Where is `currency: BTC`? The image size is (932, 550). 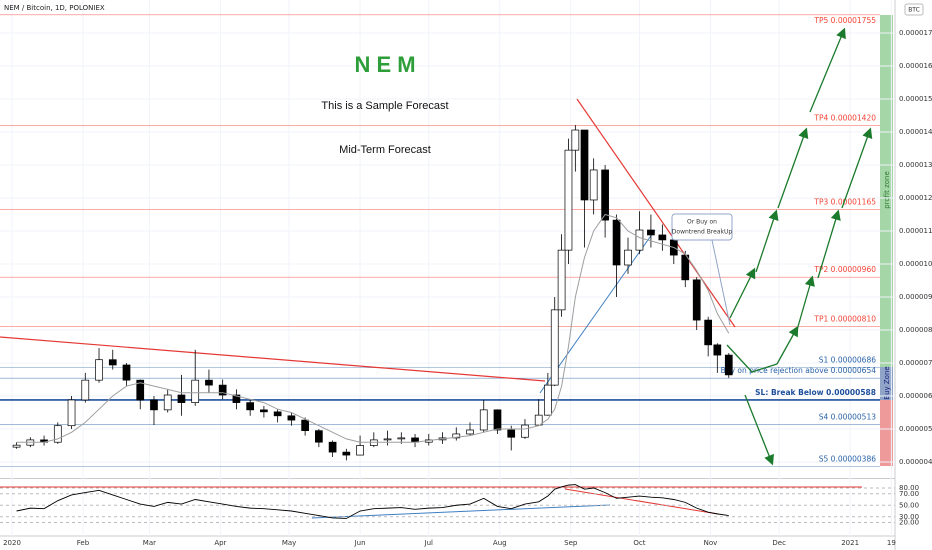 currency: BTC is located at coordinates (914, 10).